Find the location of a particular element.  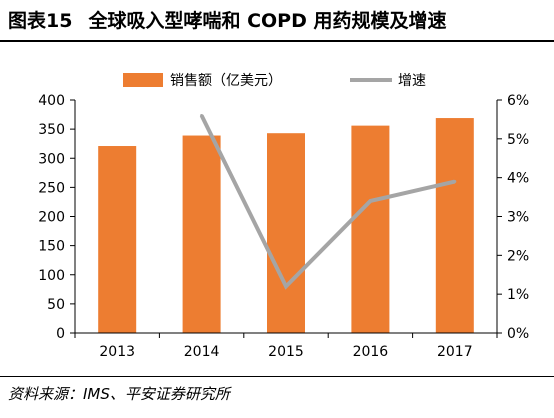

x-tick-label: 2013 is located at coordinates (117, 352).